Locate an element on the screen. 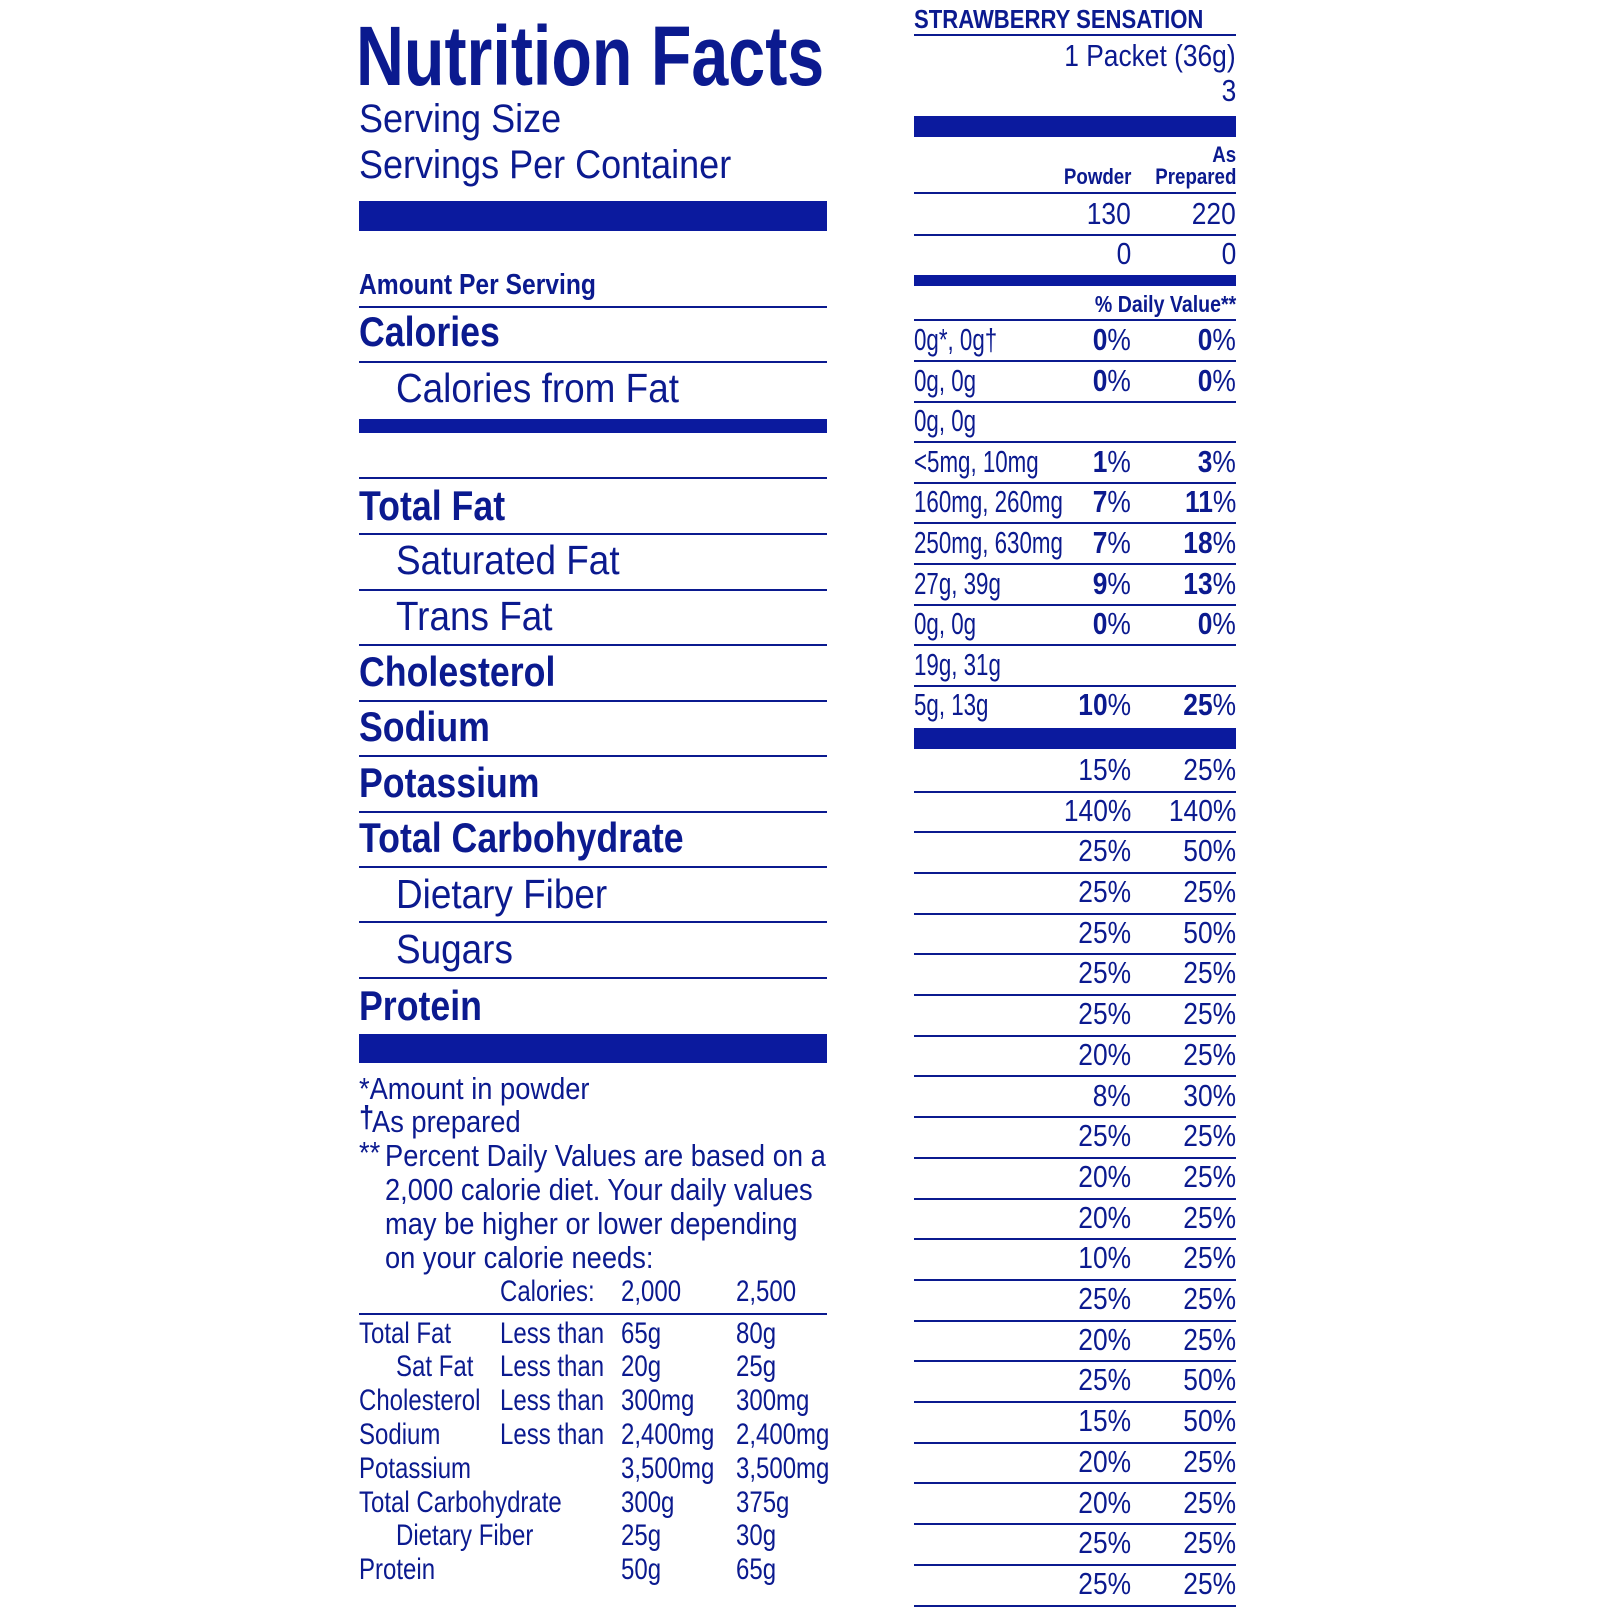 This screenshot has width=1600, height=1607. dv-powder-value: 9% is located at coordinates (1112, 583).